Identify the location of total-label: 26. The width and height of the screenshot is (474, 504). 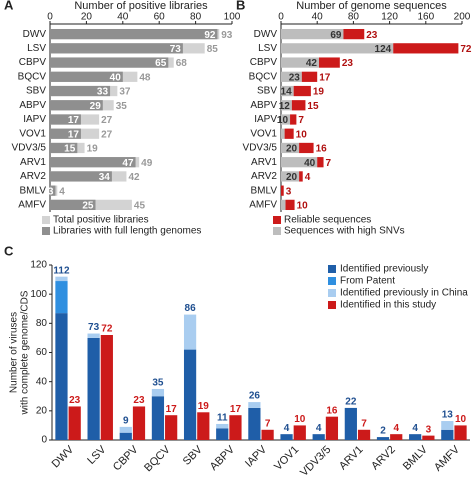
(255, 396).